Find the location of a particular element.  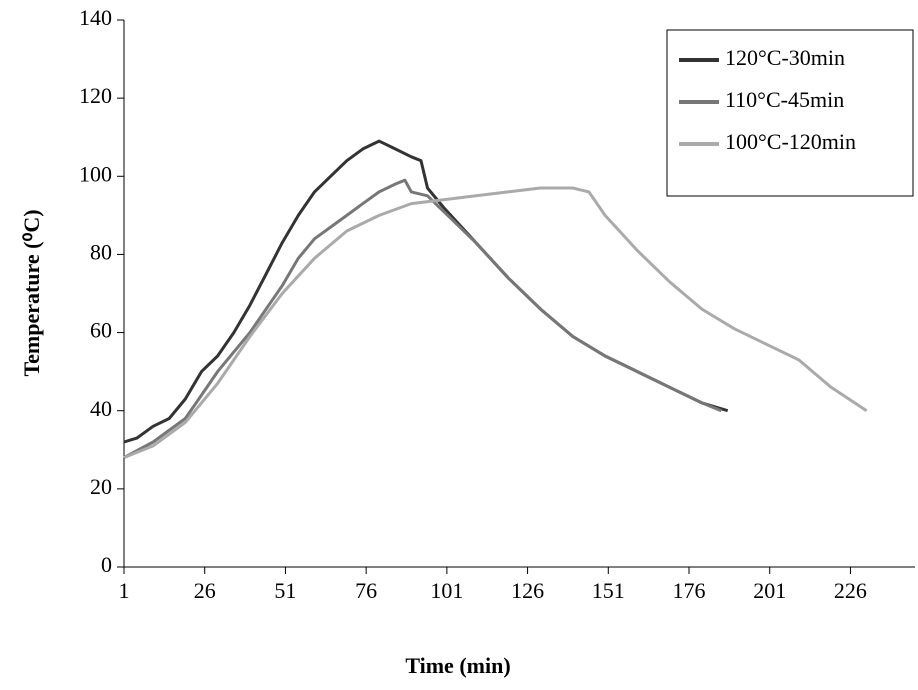

x-tick-label: 76 is located at coordinates (366, 590).